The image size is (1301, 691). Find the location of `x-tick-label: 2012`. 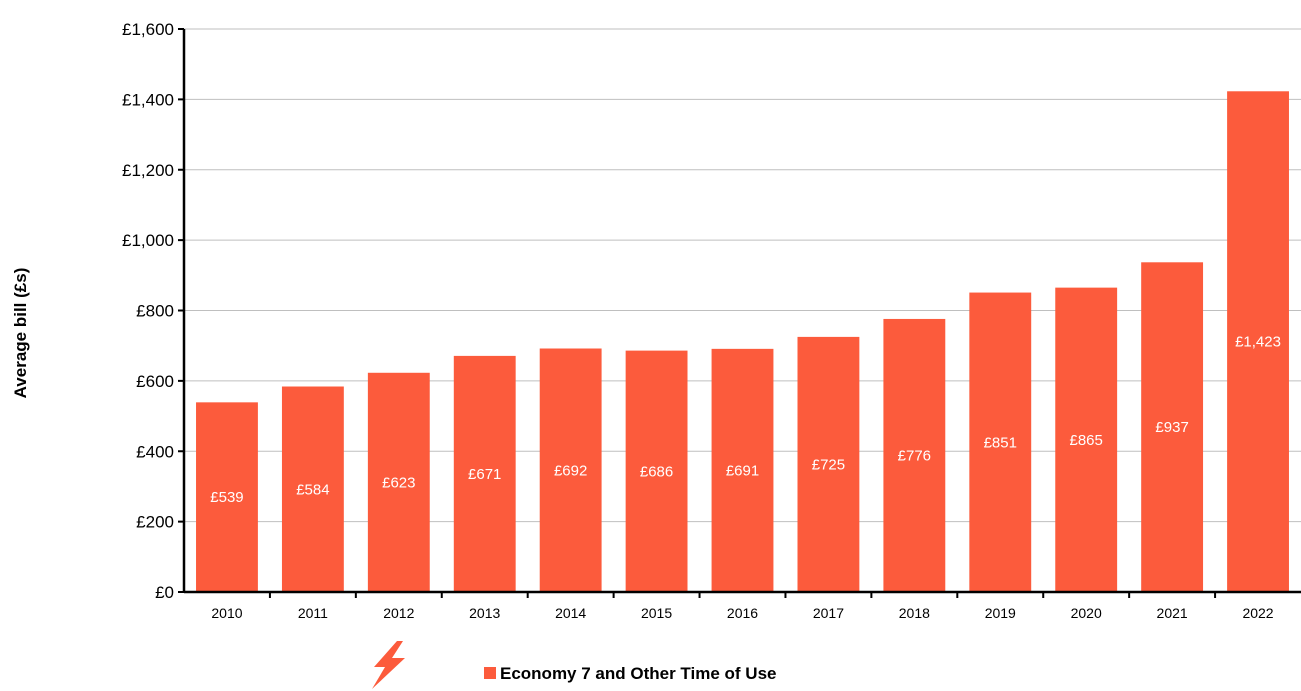

x-tick-label: 2012 is located at coordinates (398, 613).